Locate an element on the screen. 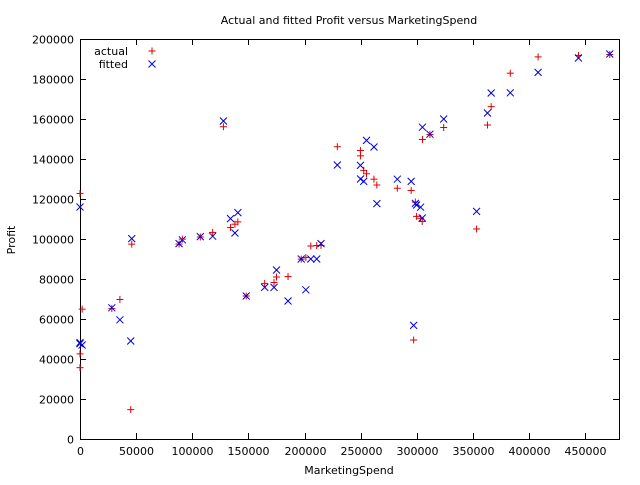 The height and width of the screenshot is (485, 640). y-tick-label: 180000 is located at coordinates (53, 80).